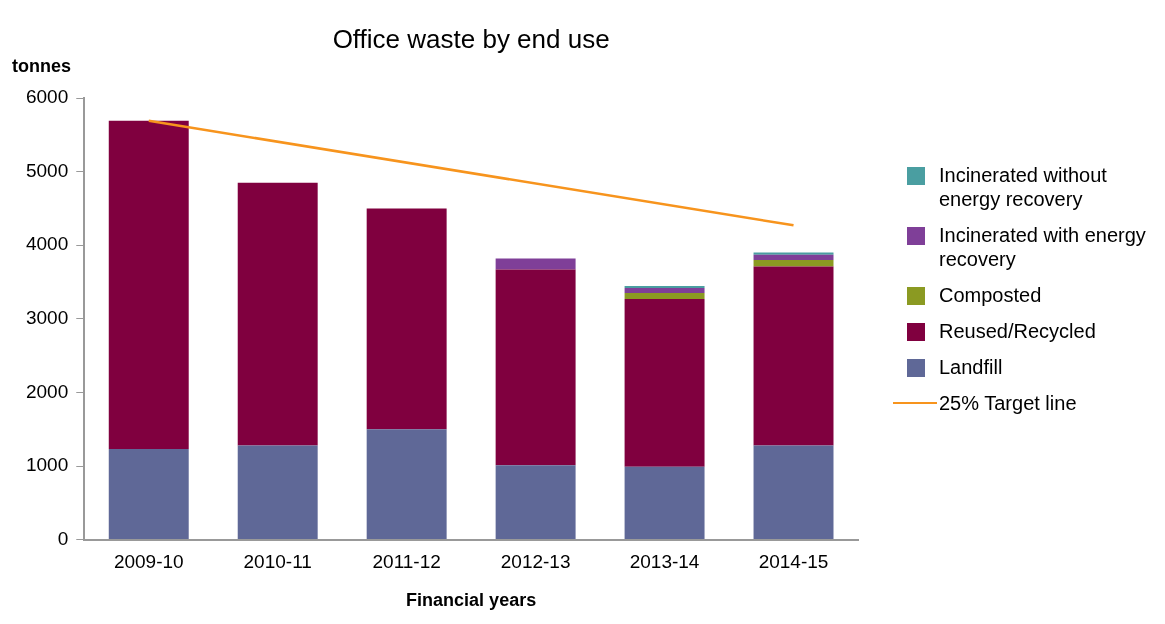 This screenshot has height=624, width=1165. What do you see at coordinates (63, 538) in the screenshot?
I see `y-tick-label: 0` at bounding box center [63, 538].